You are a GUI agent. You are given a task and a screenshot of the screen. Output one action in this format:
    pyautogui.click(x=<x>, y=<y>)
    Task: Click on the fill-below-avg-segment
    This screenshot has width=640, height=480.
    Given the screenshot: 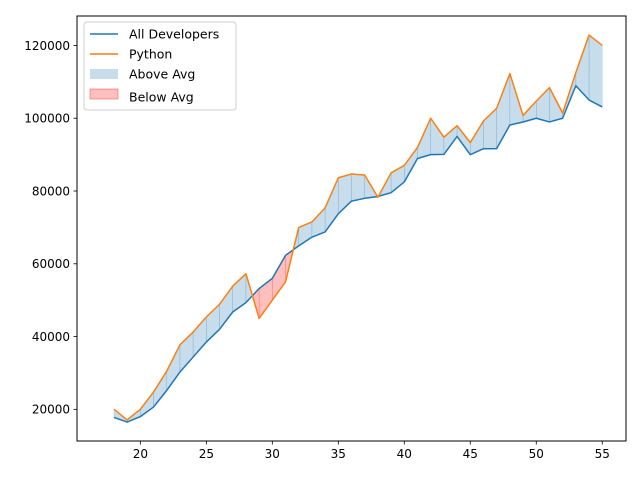 What is the action you would take?
    pyautogui.click(x=279, y=277)
    